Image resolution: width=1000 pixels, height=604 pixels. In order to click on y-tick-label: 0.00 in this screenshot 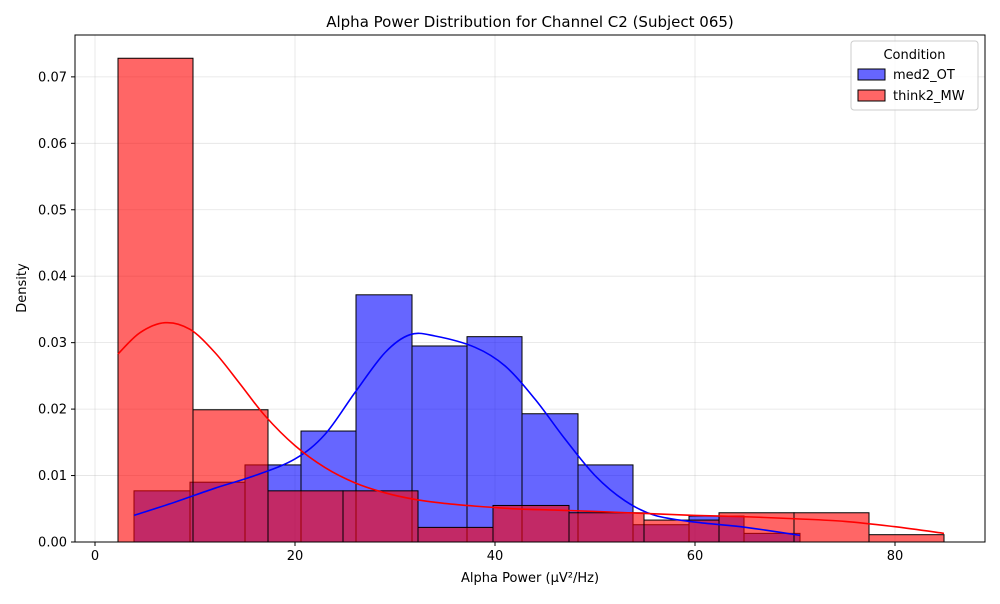, I will do `click(52, 543)`.